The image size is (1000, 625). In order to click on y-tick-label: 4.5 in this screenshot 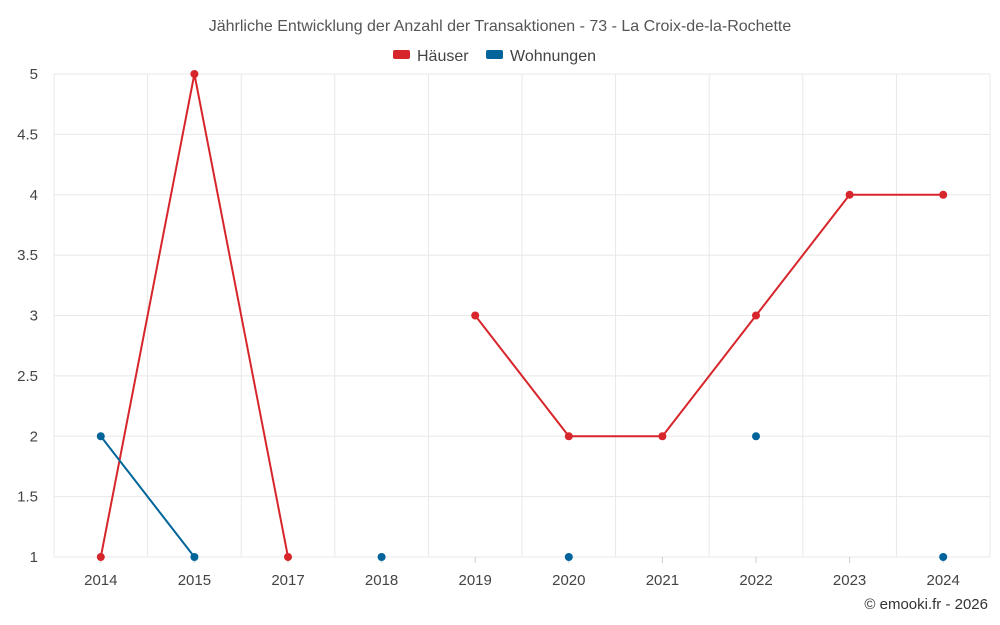, I will do `click(27, 134)`.